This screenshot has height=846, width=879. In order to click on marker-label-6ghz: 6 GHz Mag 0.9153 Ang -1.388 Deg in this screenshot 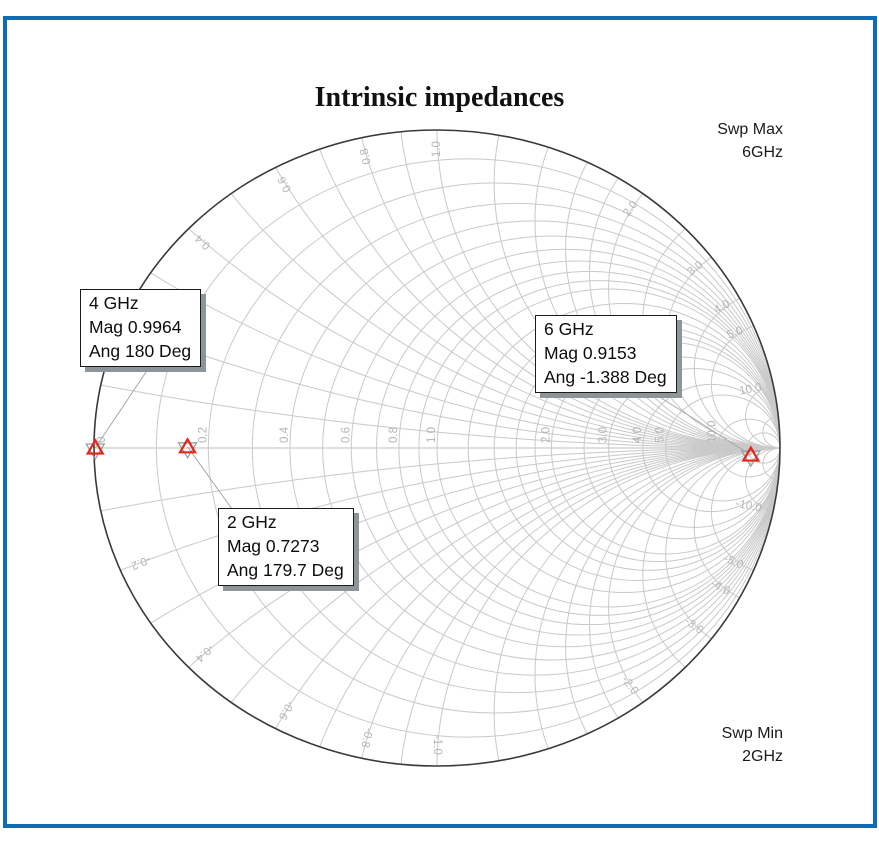, I will do `click(606, 354)`.